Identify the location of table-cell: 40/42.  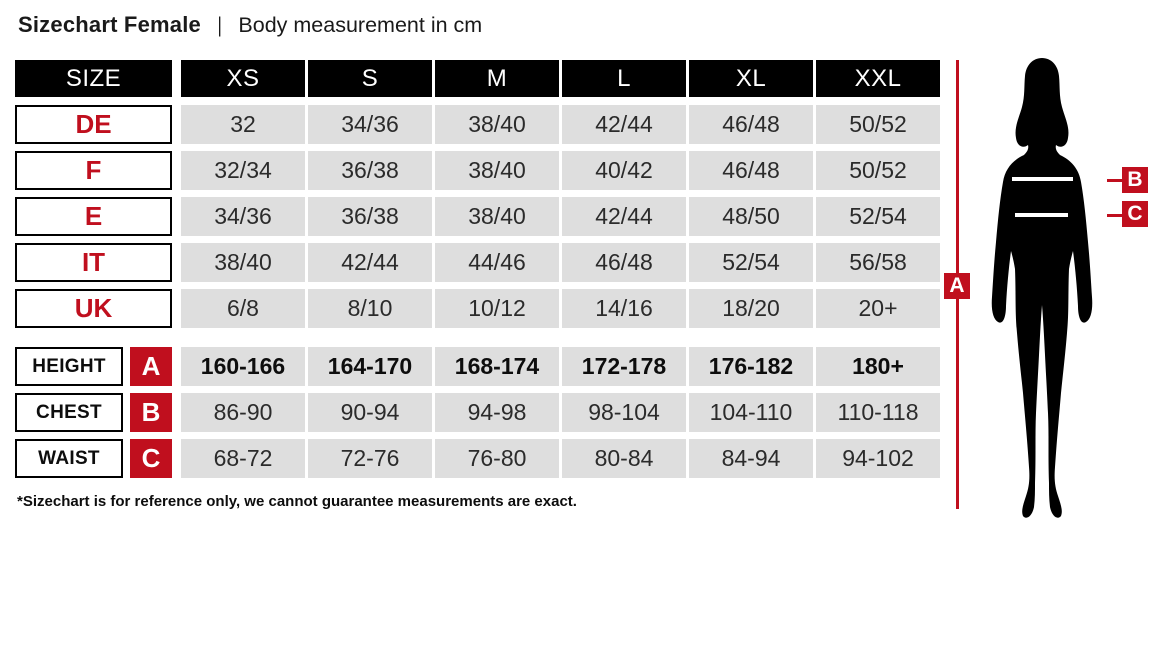
(624, 170).